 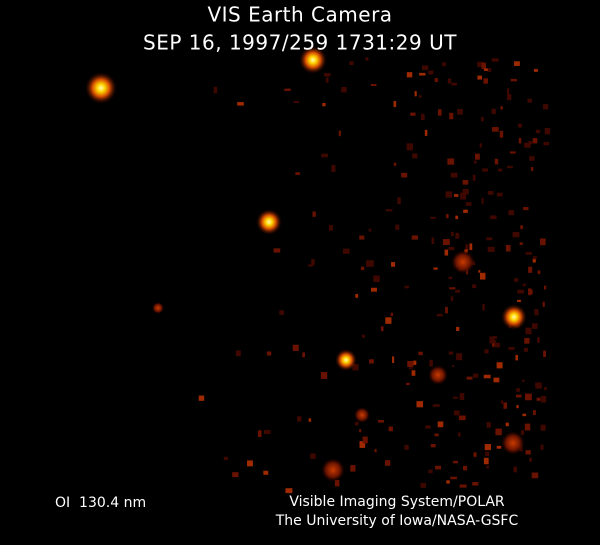 What do you see at coordinates (299, 15) in the screenshot?
I see `title: VIS Earth Camera` at bounding box center [299, 15].